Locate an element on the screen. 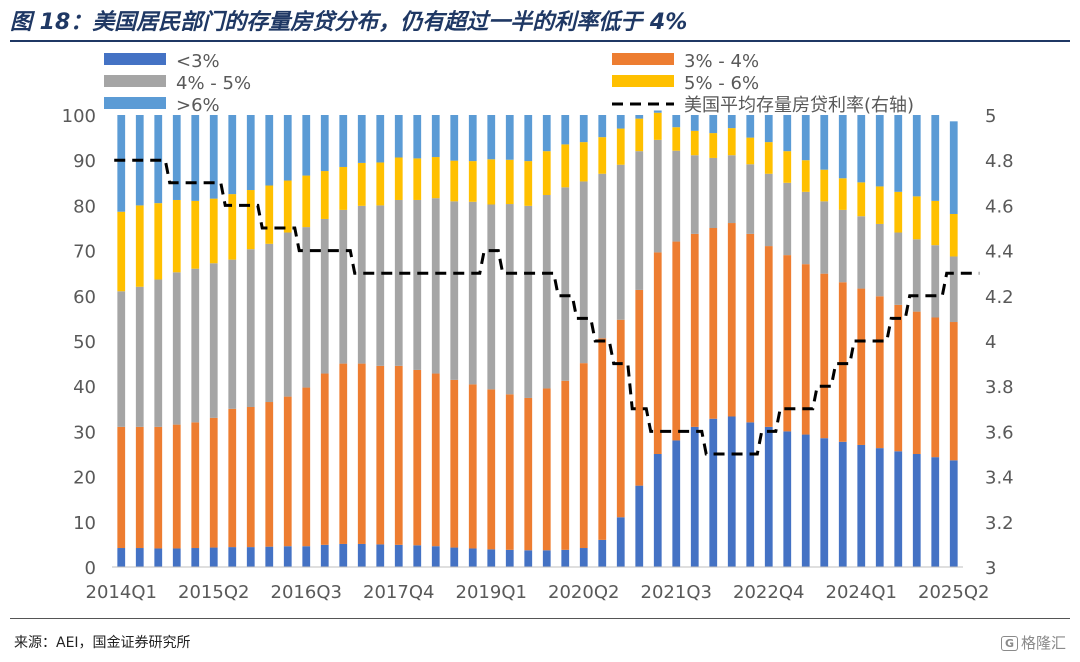 The width and height of the screenshot is (1080, 662). right-tick-label: 3.6 is located at coordinates (999, 432).